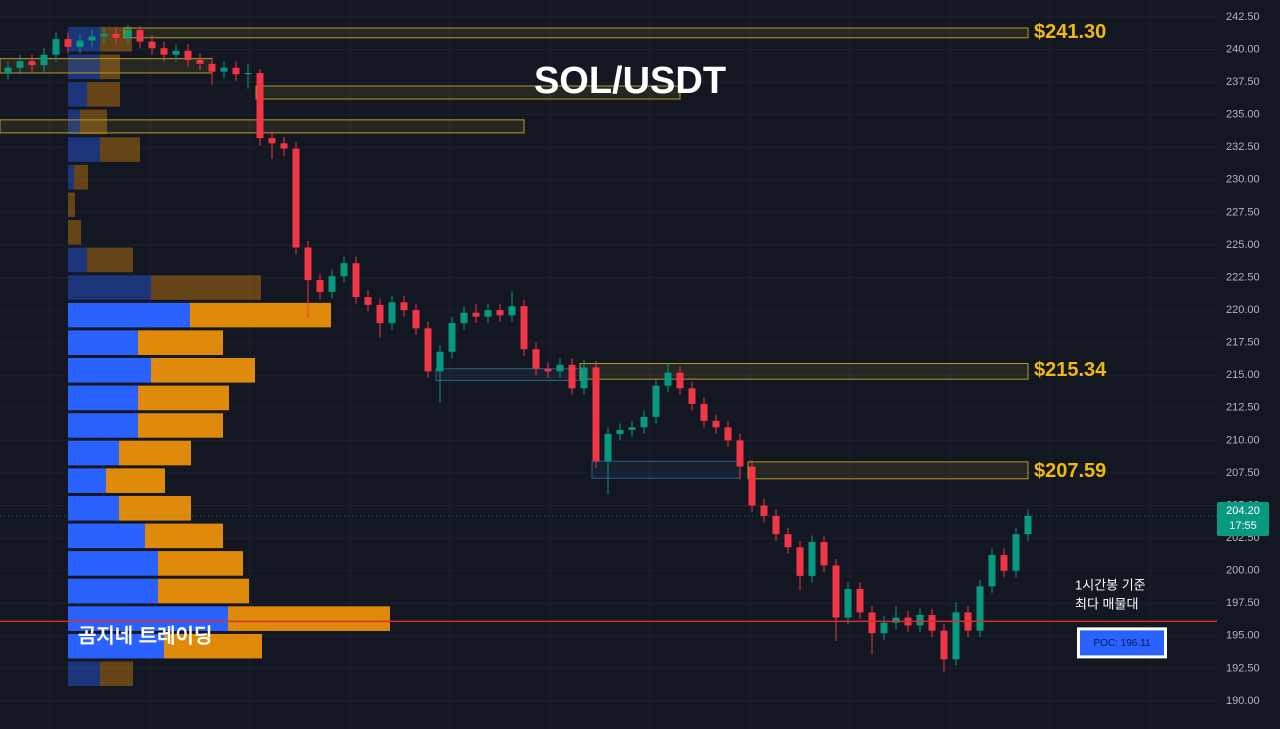 This screenshot has width=1280, height=729. Describe the element at coordinates (1243, 277) in the screenshot. I see `y-tick-label: 222.50` at that location.